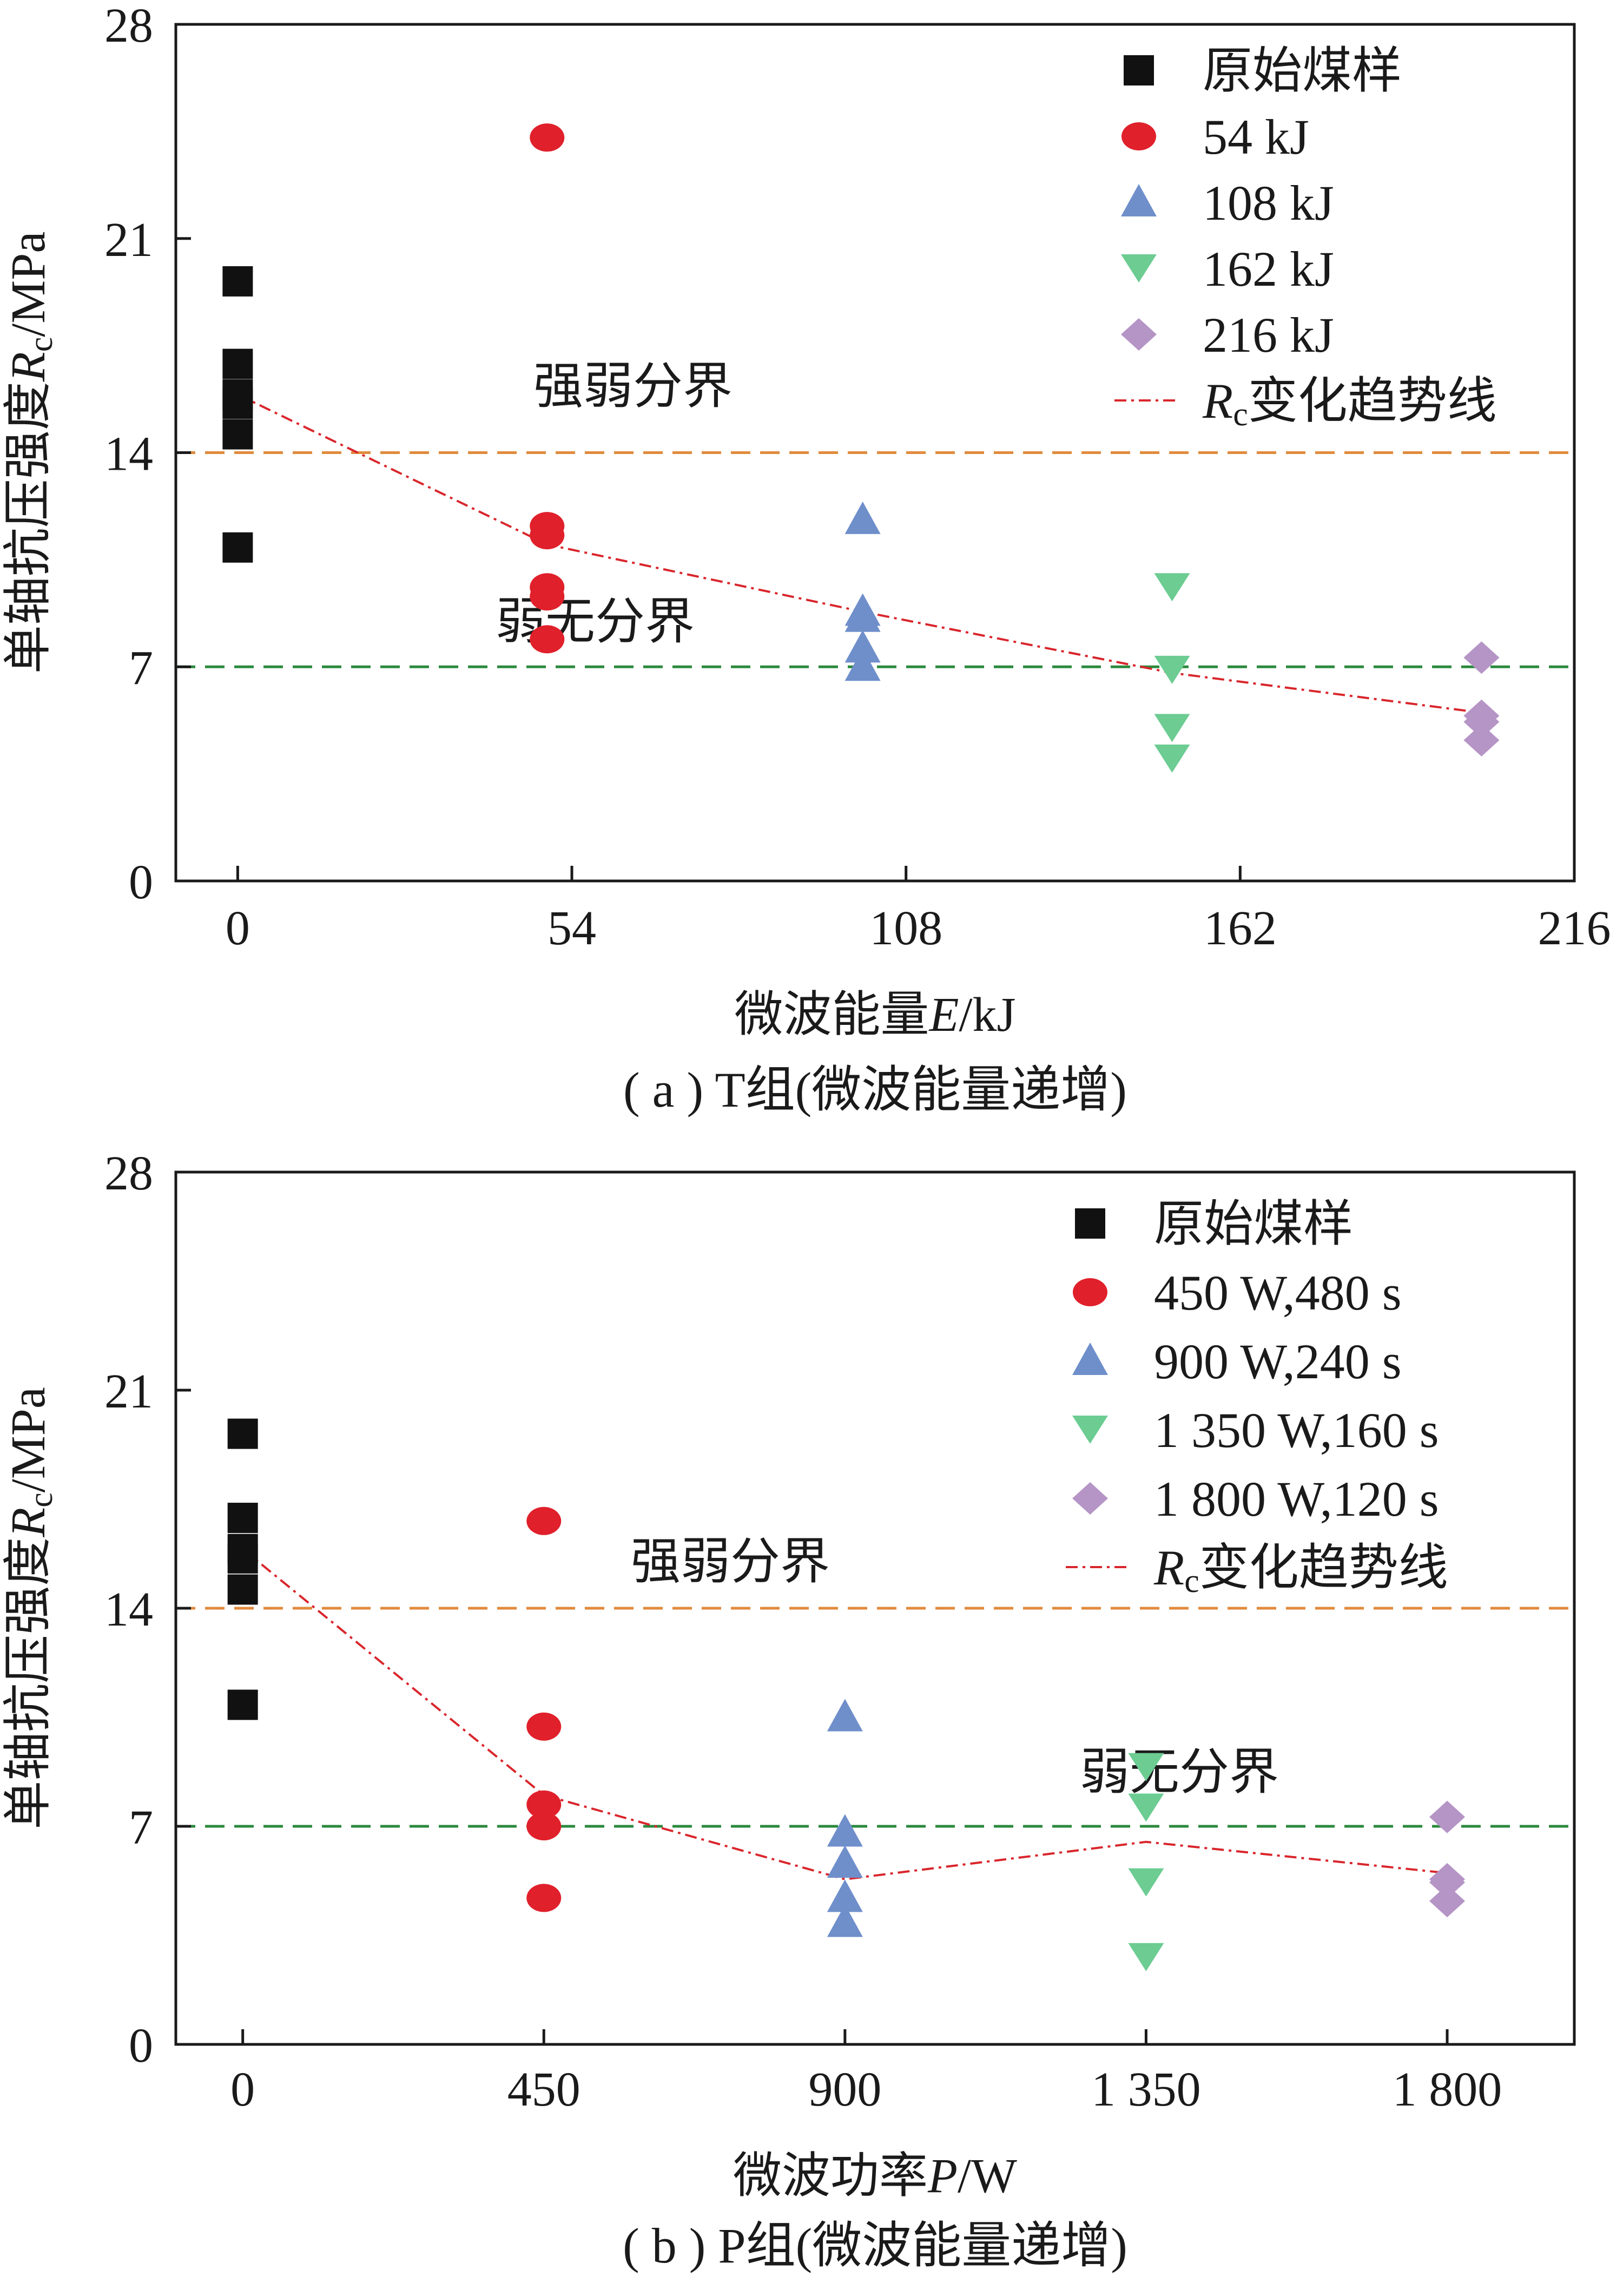  What do you see at coordinates (844, 2089) in the screenshot?
I see `x-tick-label: 900` at bounding box center [844, 2089].